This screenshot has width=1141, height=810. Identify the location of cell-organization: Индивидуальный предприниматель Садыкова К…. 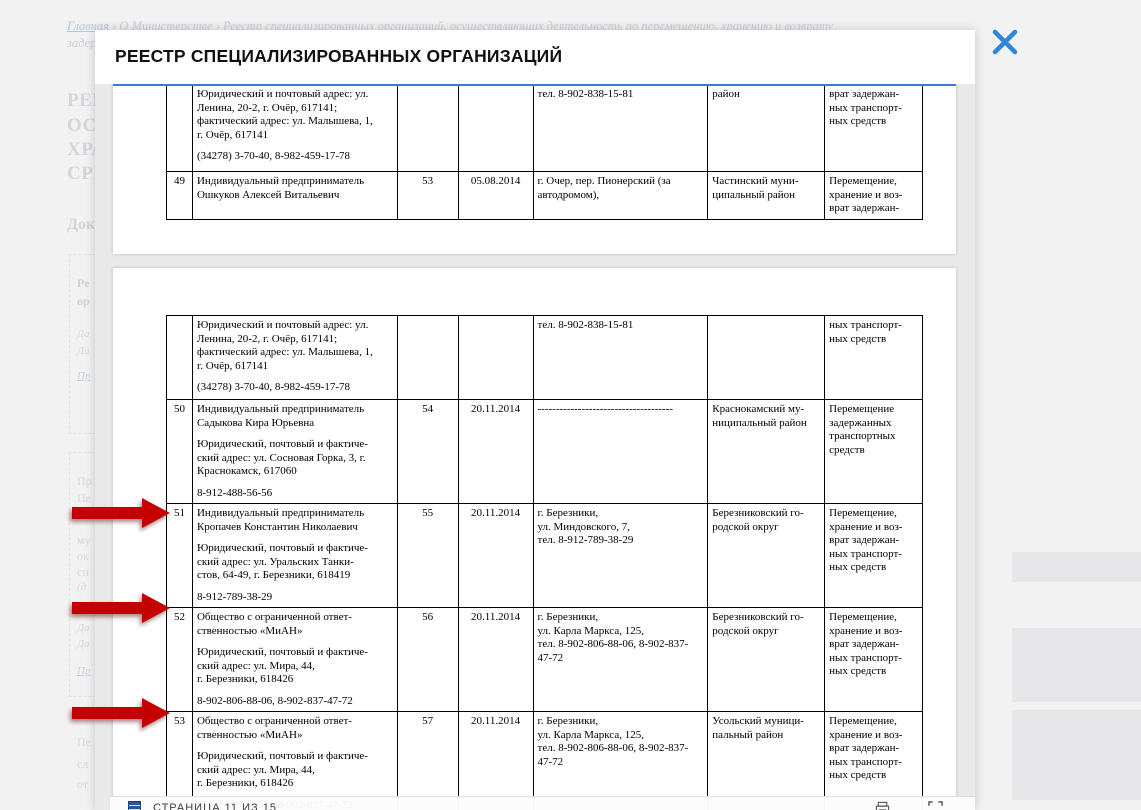
(295, 451).